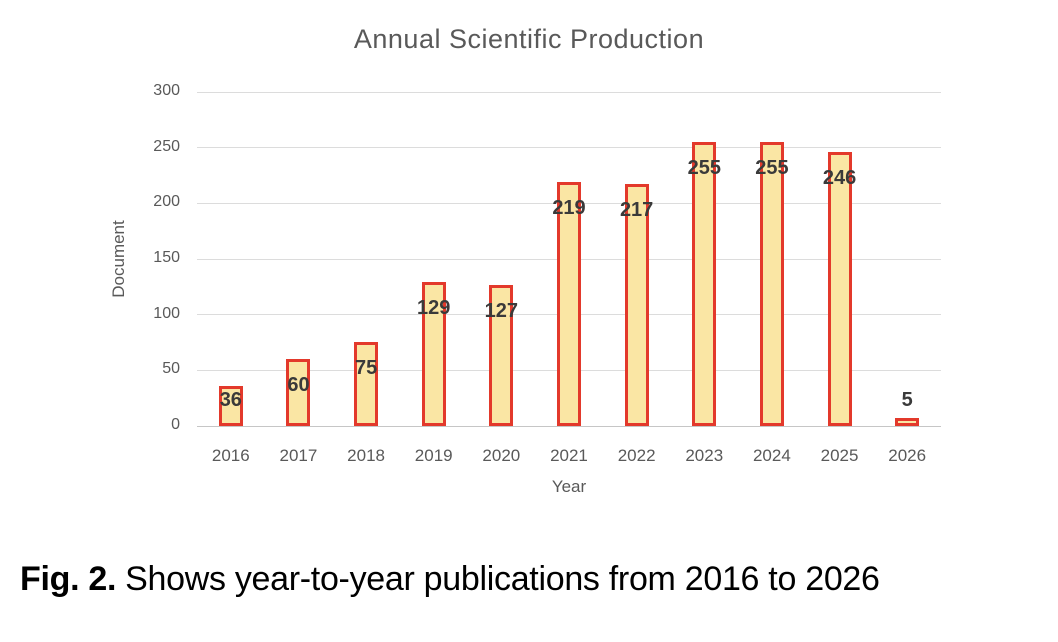 This screenshot has width=1058, height=642. I want to click on x-axis-label: Year, so click(569, 486).